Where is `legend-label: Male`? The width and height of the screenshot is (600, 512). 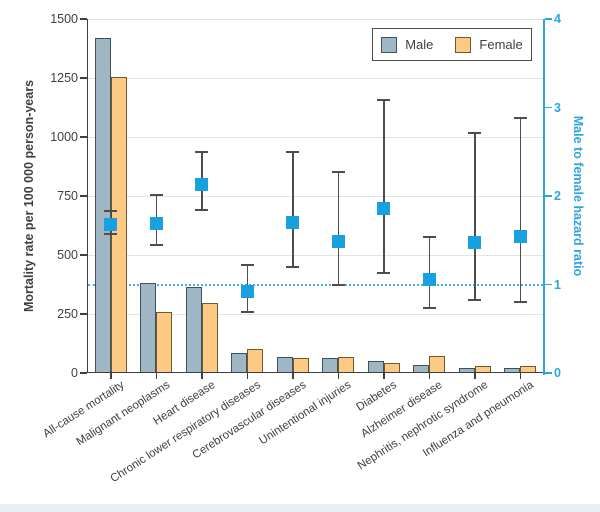 legend-label: Male is located at coordinates (419, 44).